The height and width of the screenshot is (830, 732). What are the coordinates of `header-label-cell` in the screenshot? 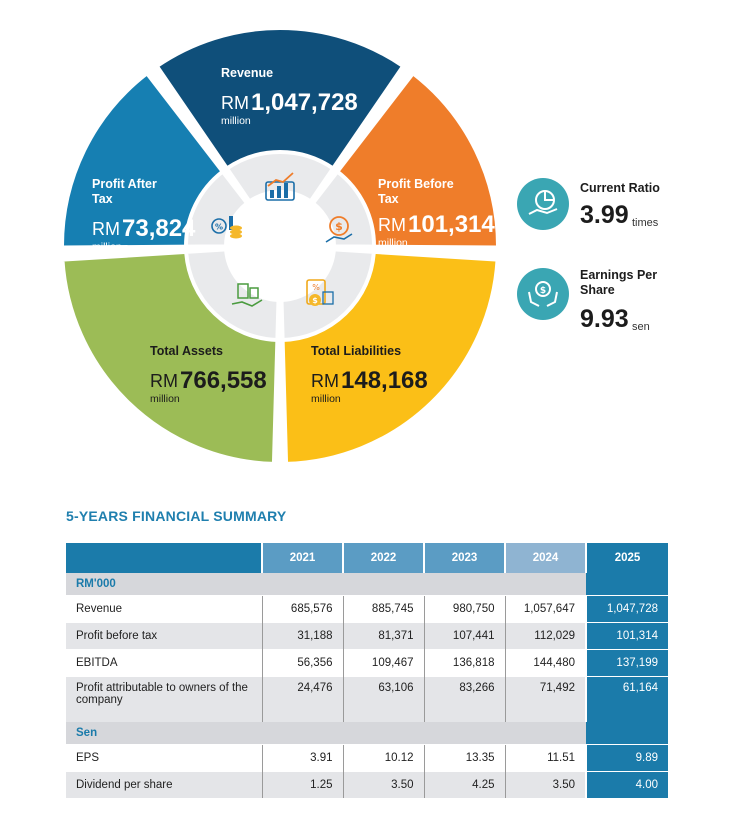 It's located at (164, 558).